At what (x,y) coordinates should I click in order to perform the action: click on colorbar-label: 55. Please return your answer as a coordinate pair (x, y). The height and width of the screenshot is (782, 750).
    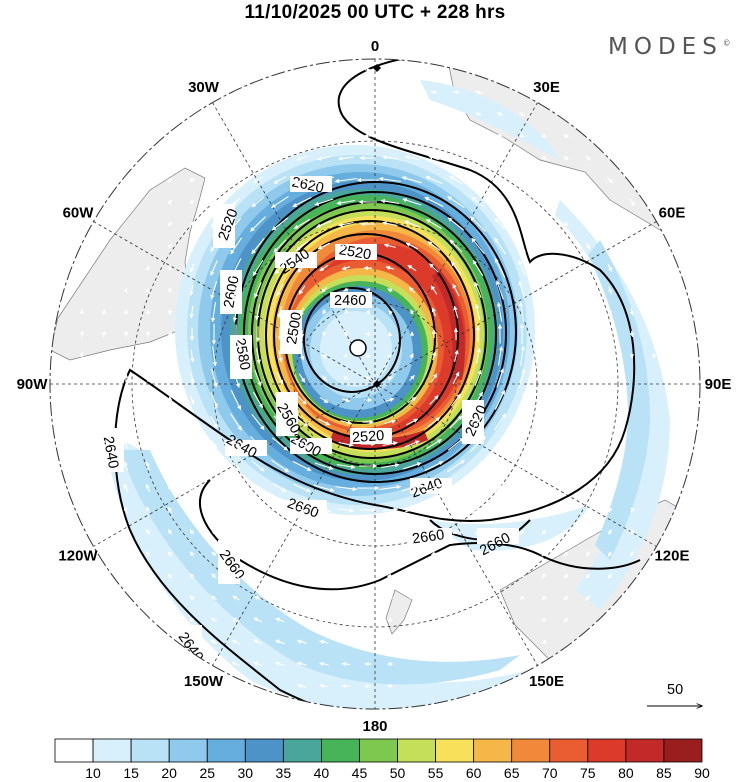
    Looking at the image, I should click on (436, 773).